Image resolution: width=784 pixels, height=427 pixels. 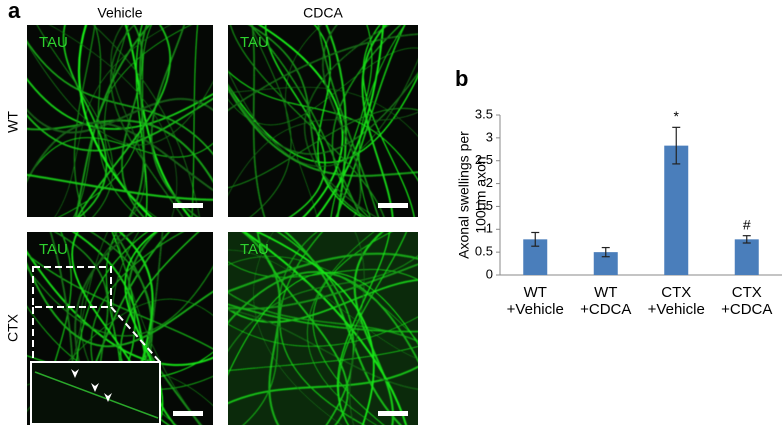 I want to click on y-tick-label: 2, so click(x=489, y=182).